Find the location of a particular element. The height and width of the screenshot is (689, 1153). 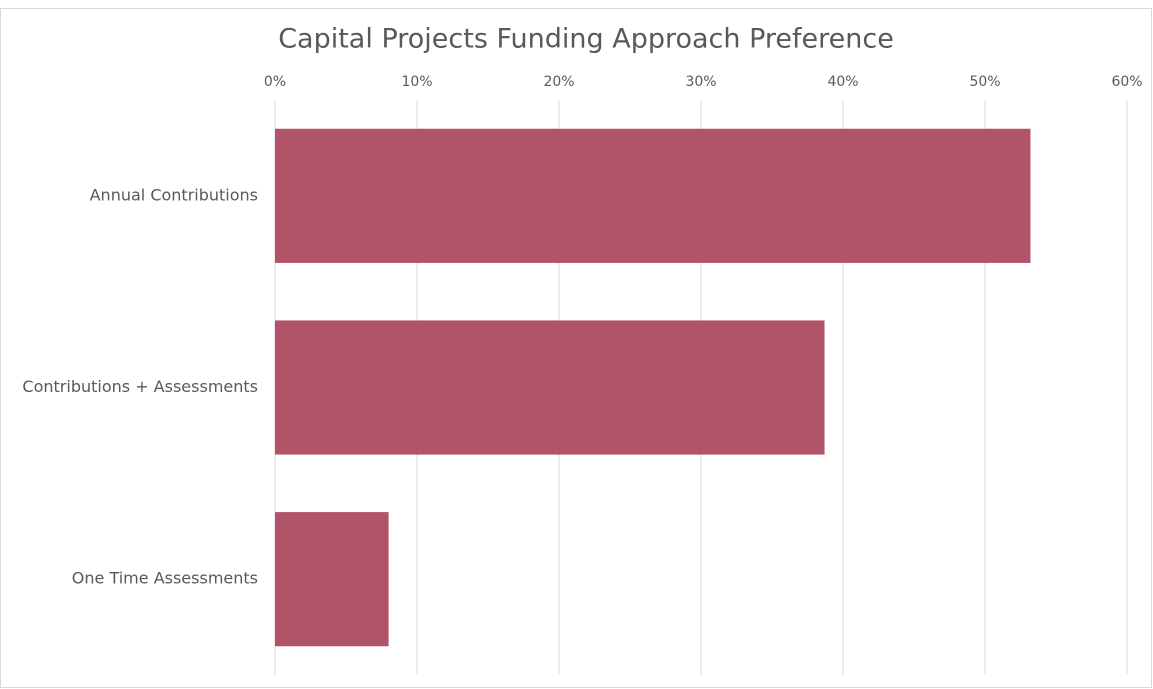

y-tick-label: One Time Assessments is located at coordinates (165, 578).